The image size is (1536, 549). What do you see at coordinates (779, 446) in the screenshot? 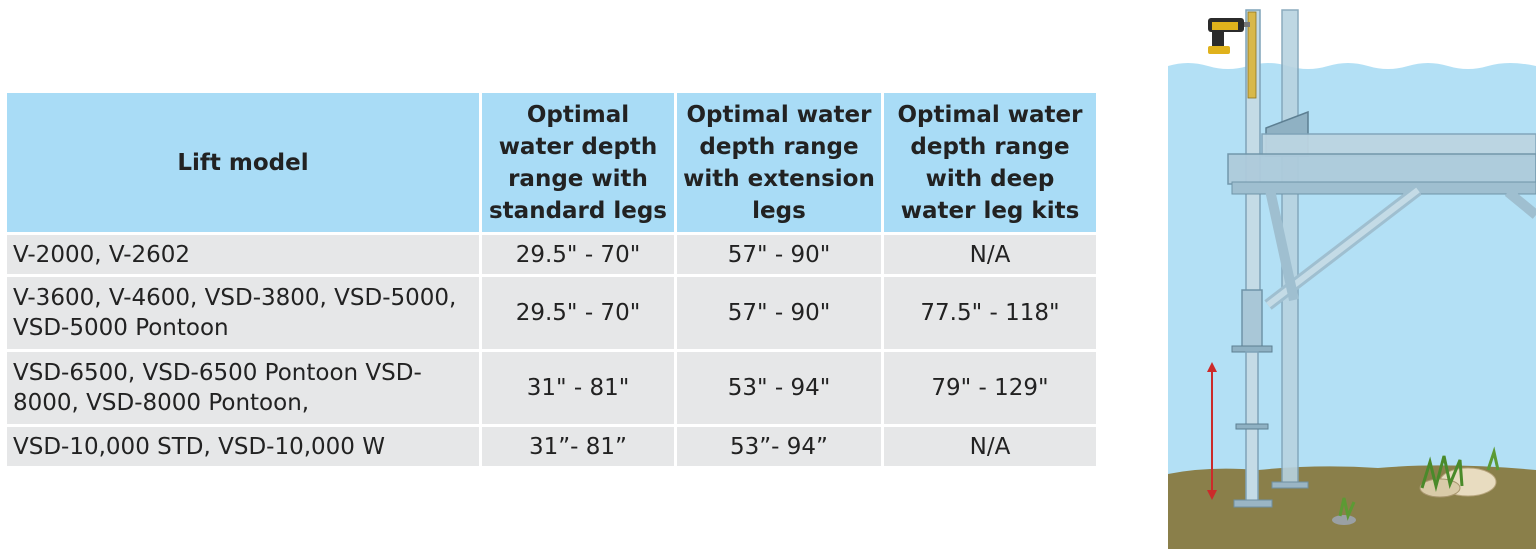
I see `extension-depth-cell: 53”- 94”` at bounding box center [779, 446].